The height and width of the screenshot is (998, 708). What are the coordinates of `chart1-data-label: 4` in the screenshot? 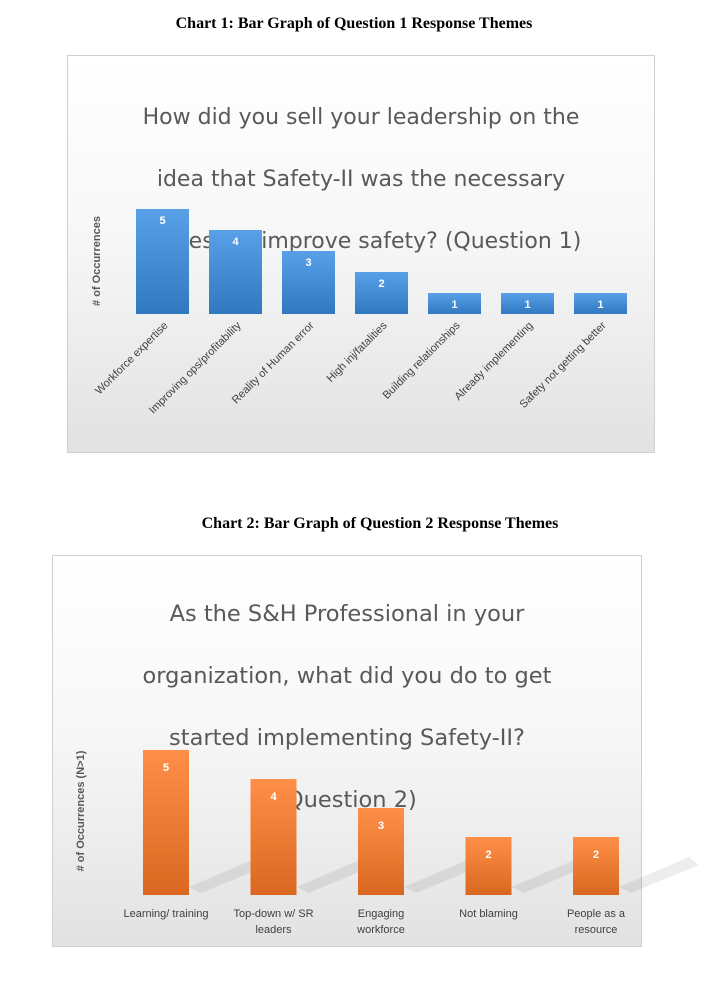 It's located at (235, 242).